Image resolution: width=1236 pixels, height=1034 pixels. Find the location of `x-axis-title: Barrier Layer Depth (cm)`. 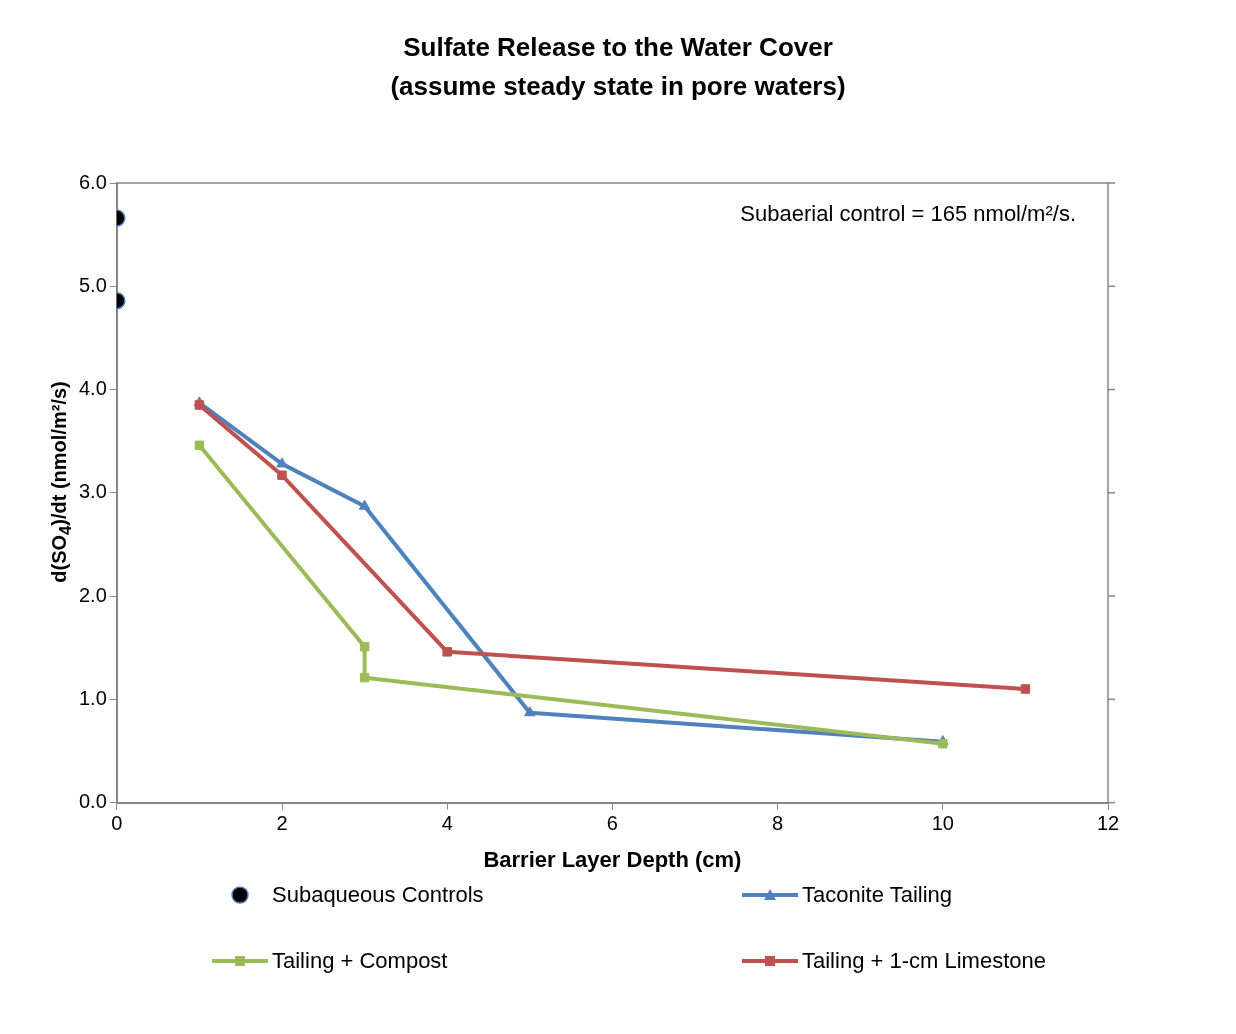

x-axis-title: Barrier Layer Depth (cm) is located at coordinates (612, 859).